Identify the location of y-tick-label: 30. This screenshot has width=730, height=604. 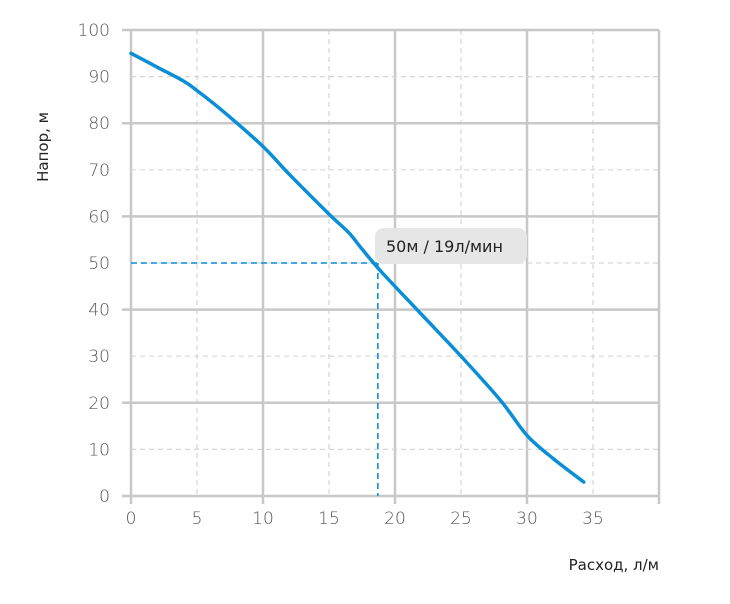
(99, 357).